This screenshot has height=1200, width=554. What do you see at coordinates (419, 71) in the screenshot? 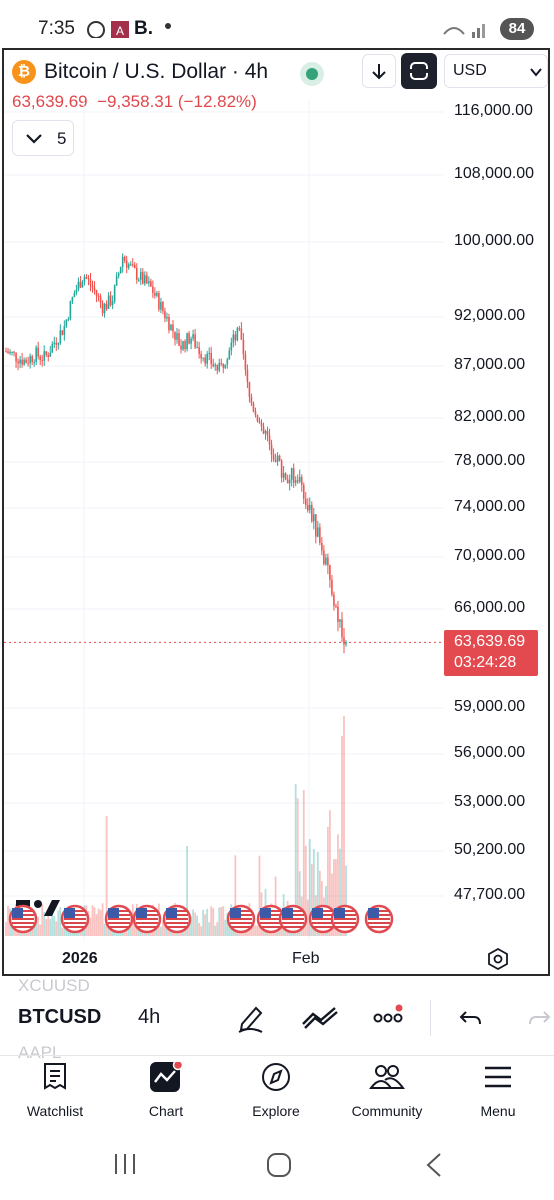
I see `fullscreen-button` at bounding box center [419, 71].